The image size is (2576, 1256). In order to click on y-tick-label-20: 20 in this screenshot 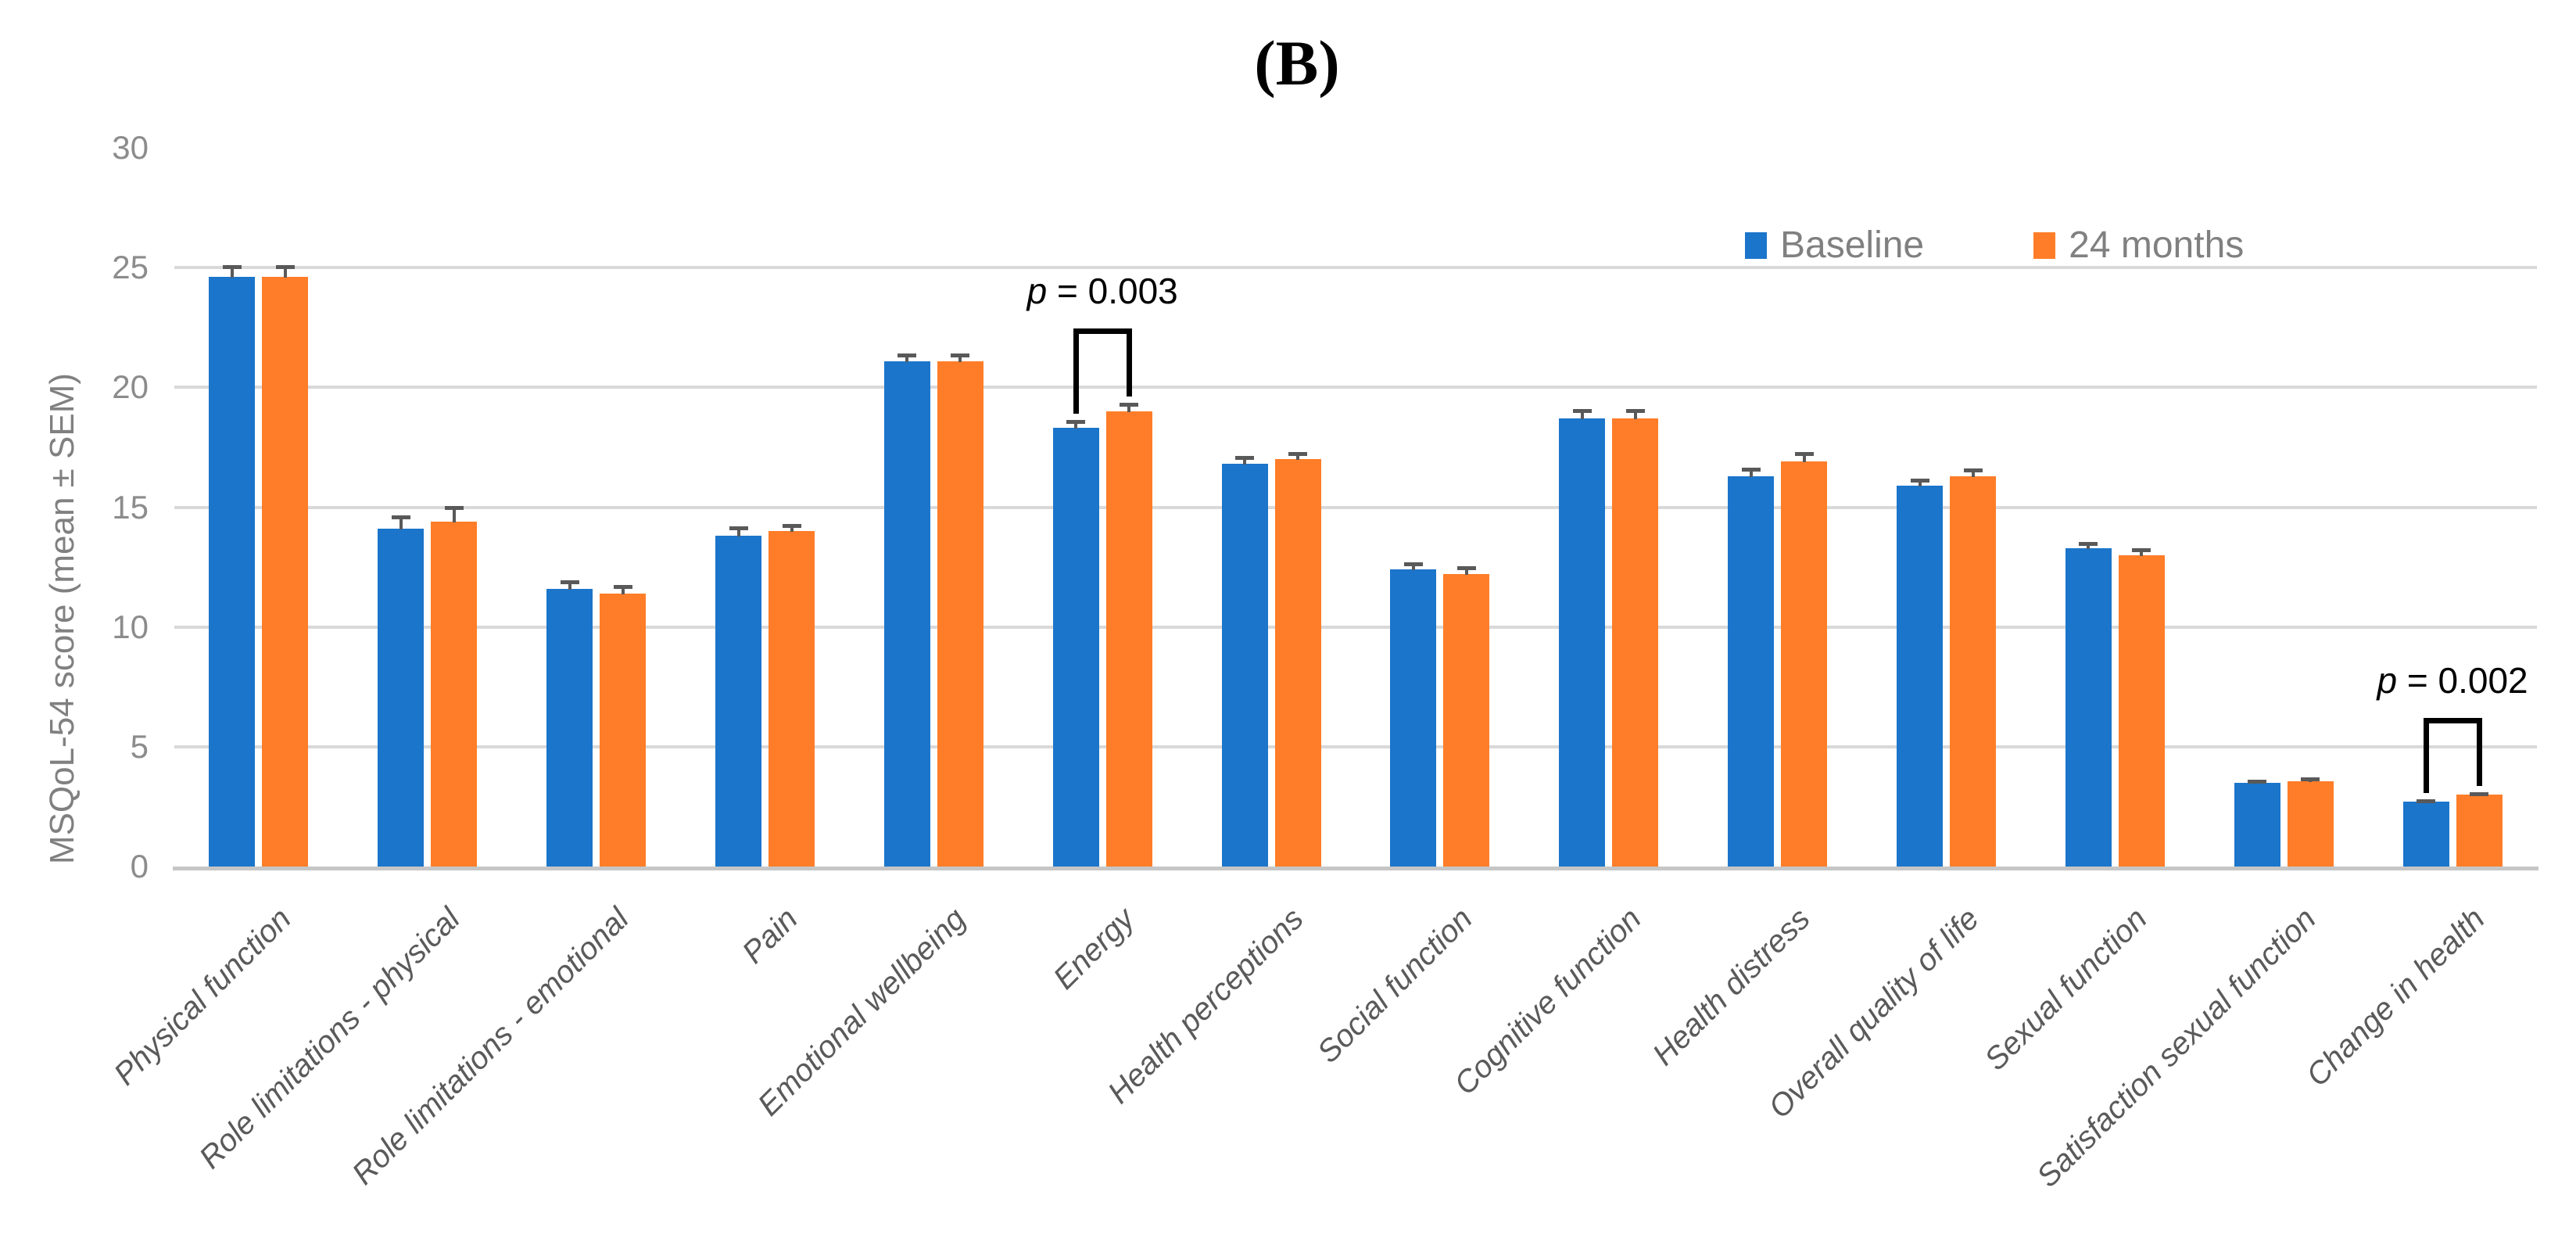, I will do `click(130, 387)`.